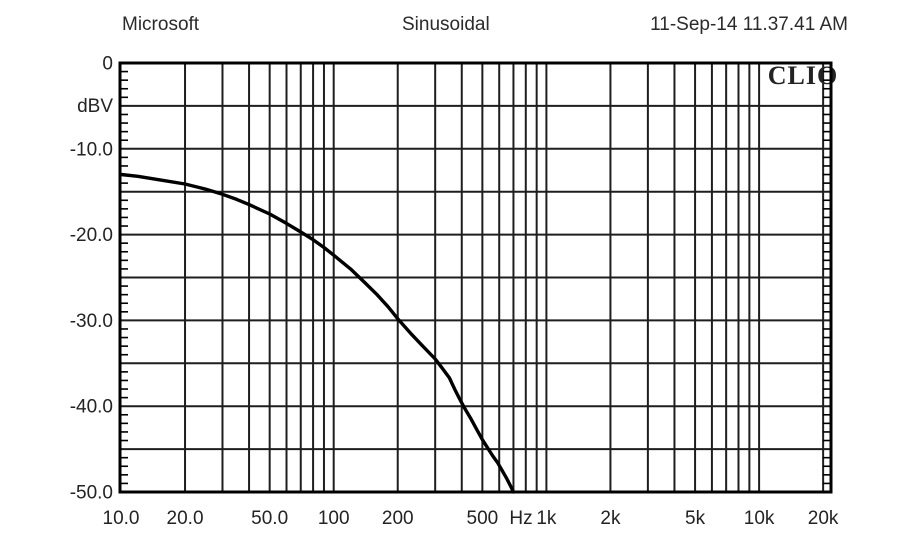 Image resolution: width=898 pixels, height=534 pixels. What do you see at coordinates (91, 321) in the screenshot?
I see `y-tick-label: -30.0` at bounding box center [91, 321].